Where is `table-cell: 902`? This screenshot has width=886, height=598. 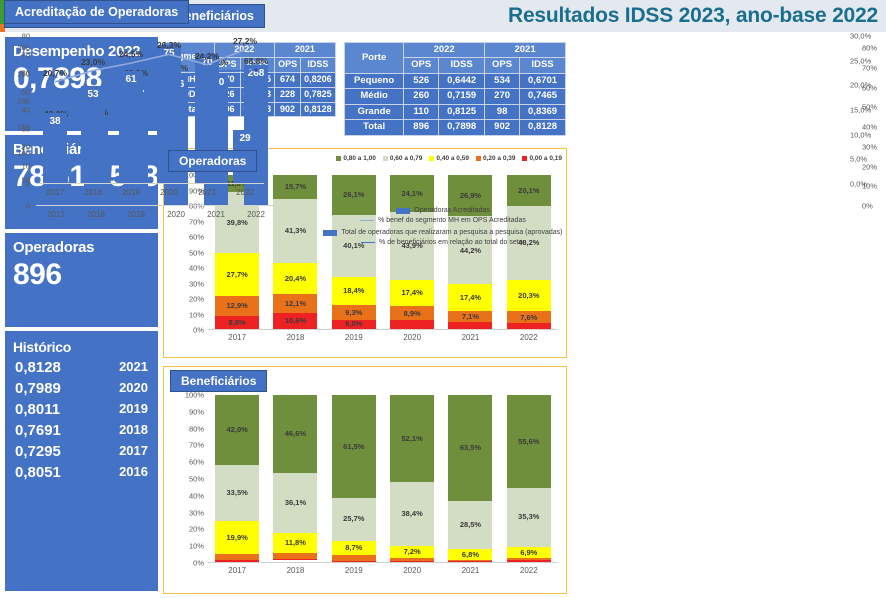 table-cell: 902 is located at coordinates (288, 109).